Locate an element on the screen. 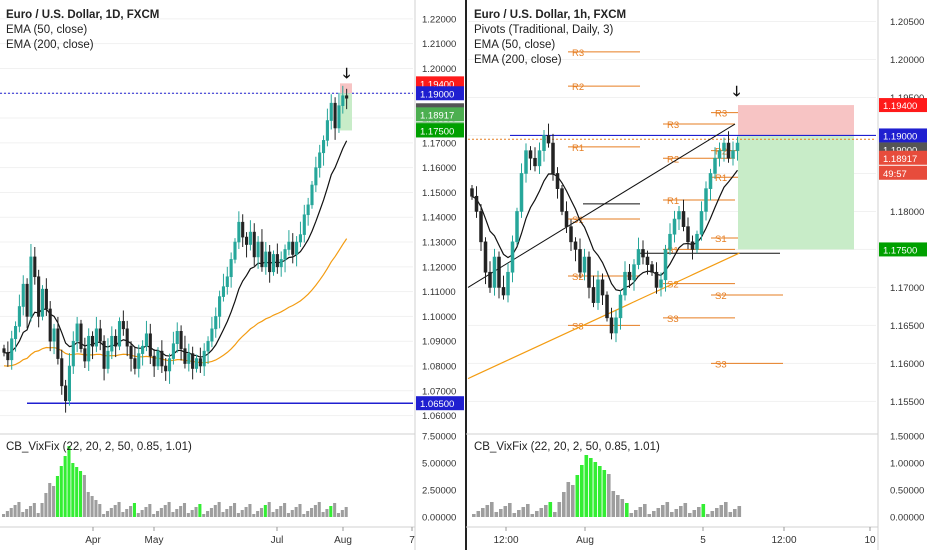  left-chart-title: Euro / U.S. Dollar, 1D, FXCM is located at coordinates (82, 15).